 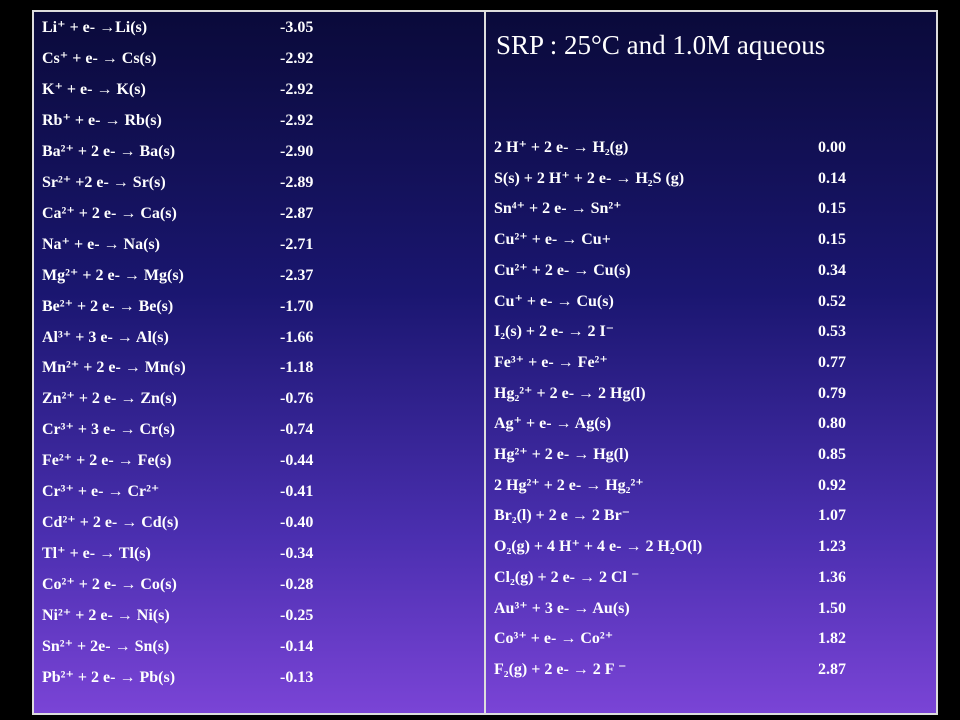 What do you see at coordinates (562, 270) in the screenshot?
I see `reaction: Cu²⁺ + 2 e- → Cu(s)` at bounding box center [562, 270].